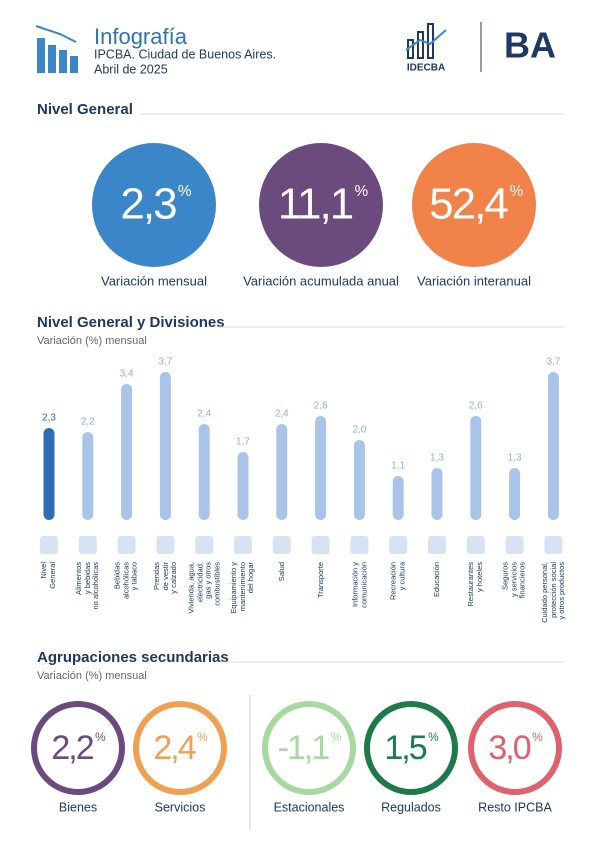  What do you see at coordinates (154, 280) in the screenshot?
I see `circle-label: Variación mensual` at bounding box center [154, 280].